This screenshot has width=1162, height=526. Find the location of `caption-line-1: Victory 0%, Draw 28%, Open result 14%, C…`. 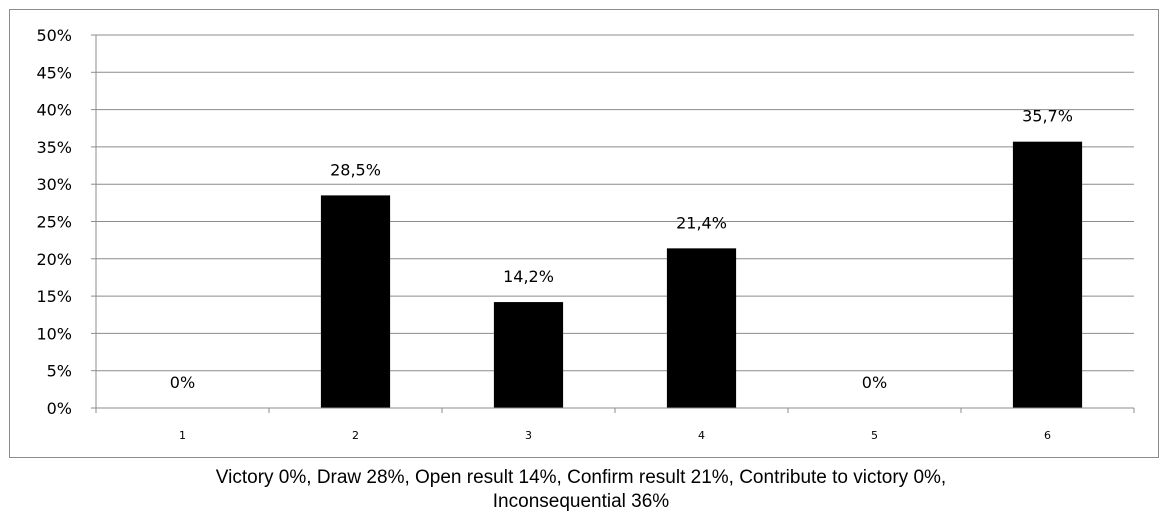

caption-line-1: Victory 0%, Draw 28%, Open result 14%, C… is located at coordinates (581, 477).